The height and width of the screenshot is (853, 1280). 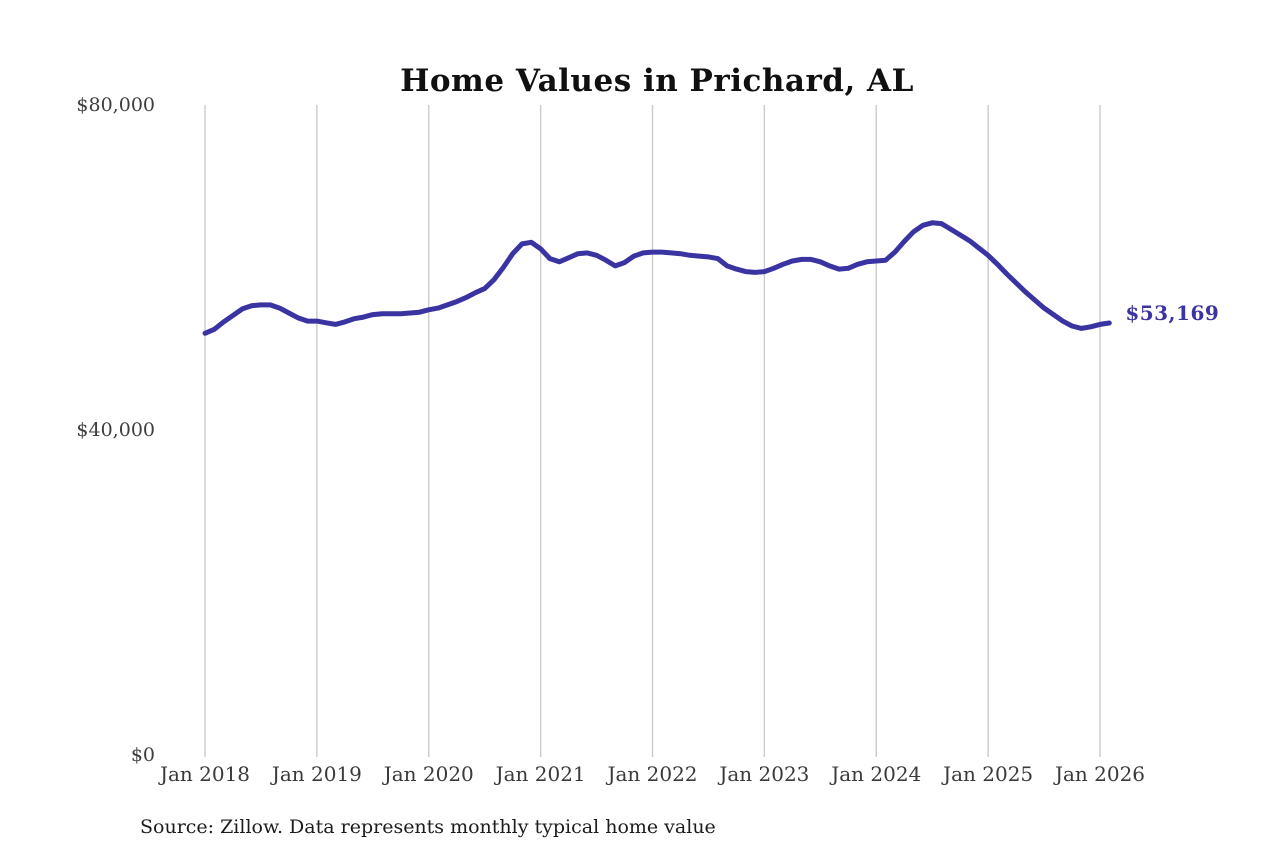 I want to click on home-value-line, so click(x=657, y=278).